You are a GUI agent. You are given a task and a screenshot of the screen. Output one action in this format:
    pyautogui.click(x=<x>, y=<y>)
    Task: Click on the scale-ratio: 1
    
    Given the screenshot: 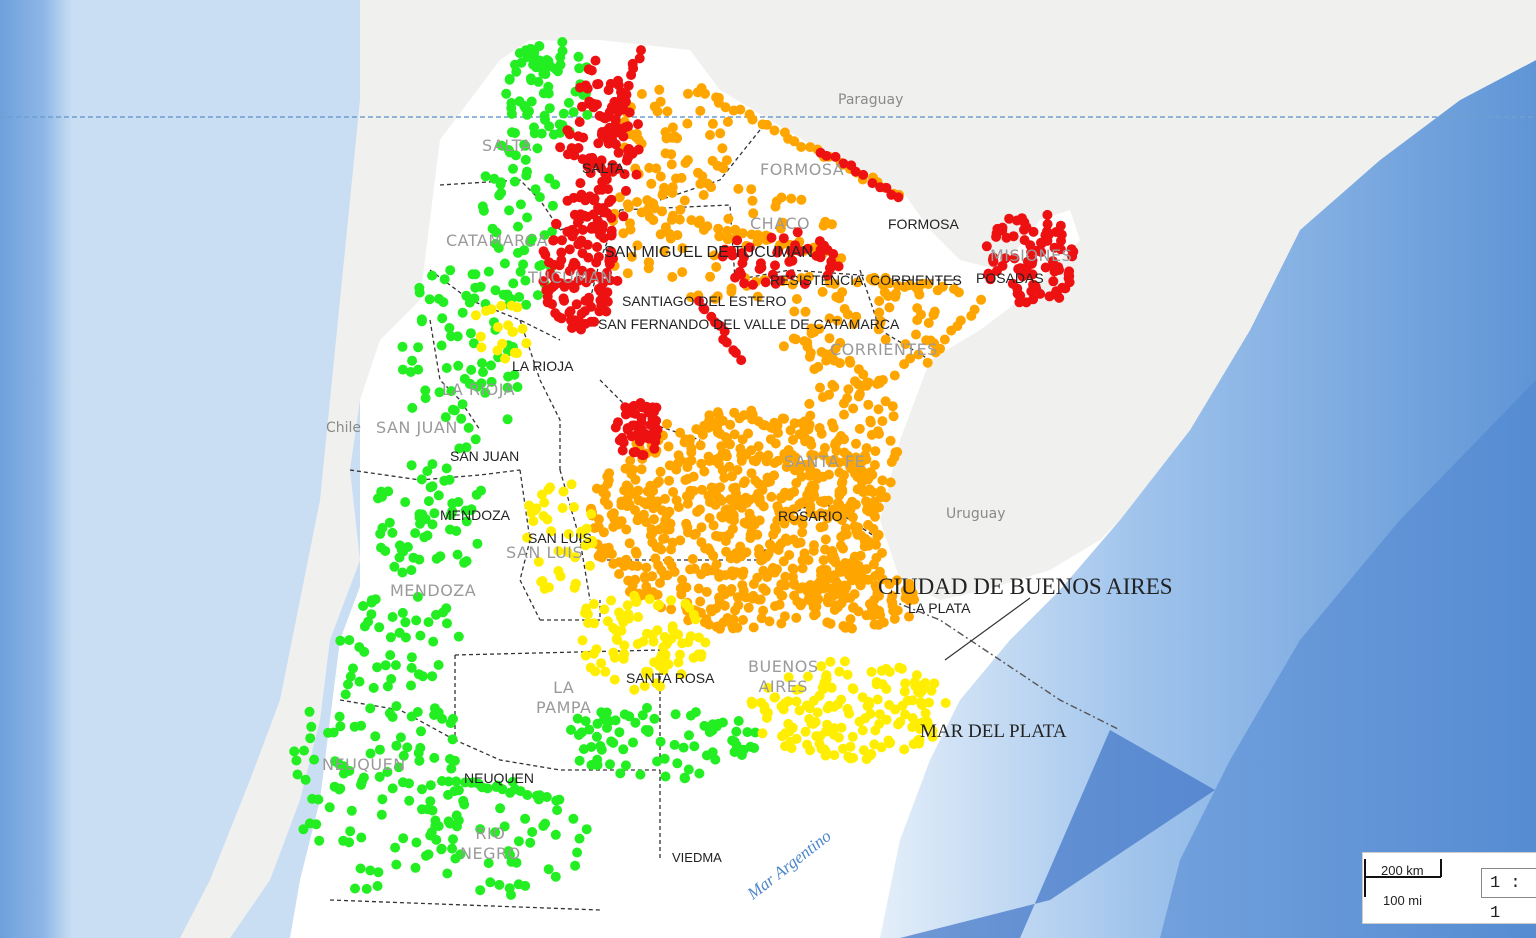 What is the action you would take?
    pyautogui.click(x=1508, y=895)
    